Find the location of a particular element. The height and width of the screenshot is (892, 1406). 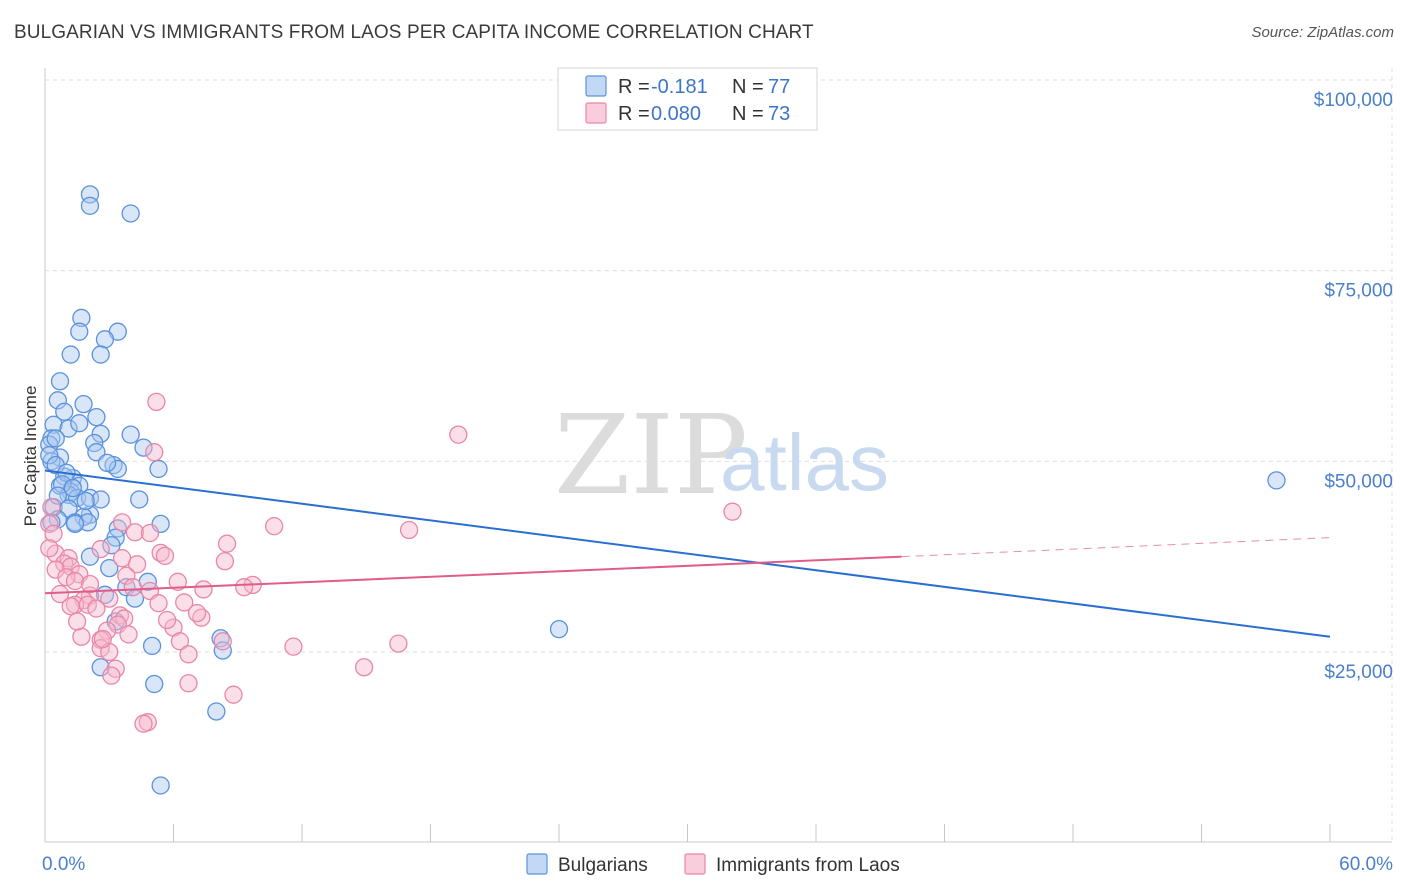

x-tick-labels: 0.0% 60.0% is located at coordinates (717, 864).